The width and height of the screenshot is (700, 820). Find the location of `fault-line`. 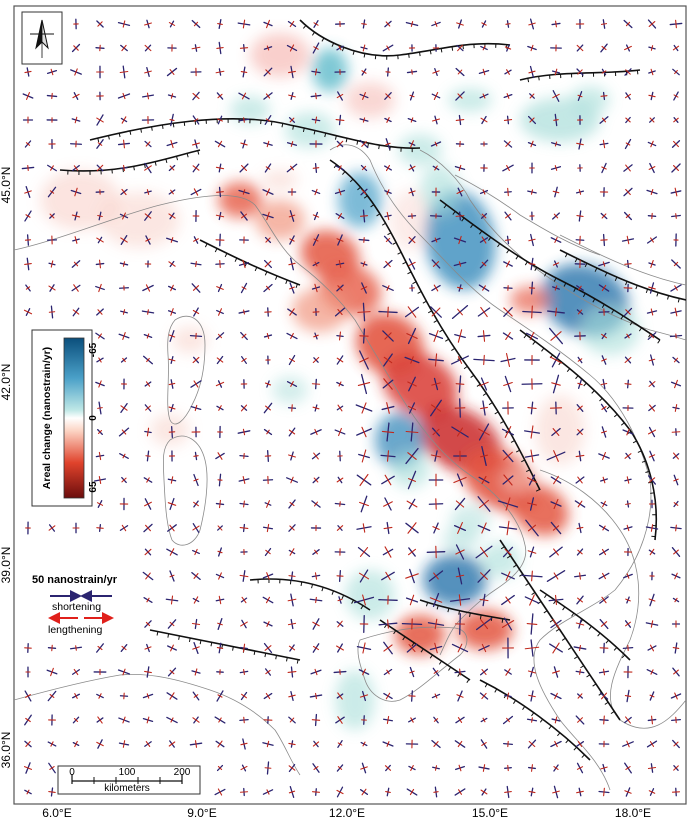

fault-line is located at coordinates (622, 275).